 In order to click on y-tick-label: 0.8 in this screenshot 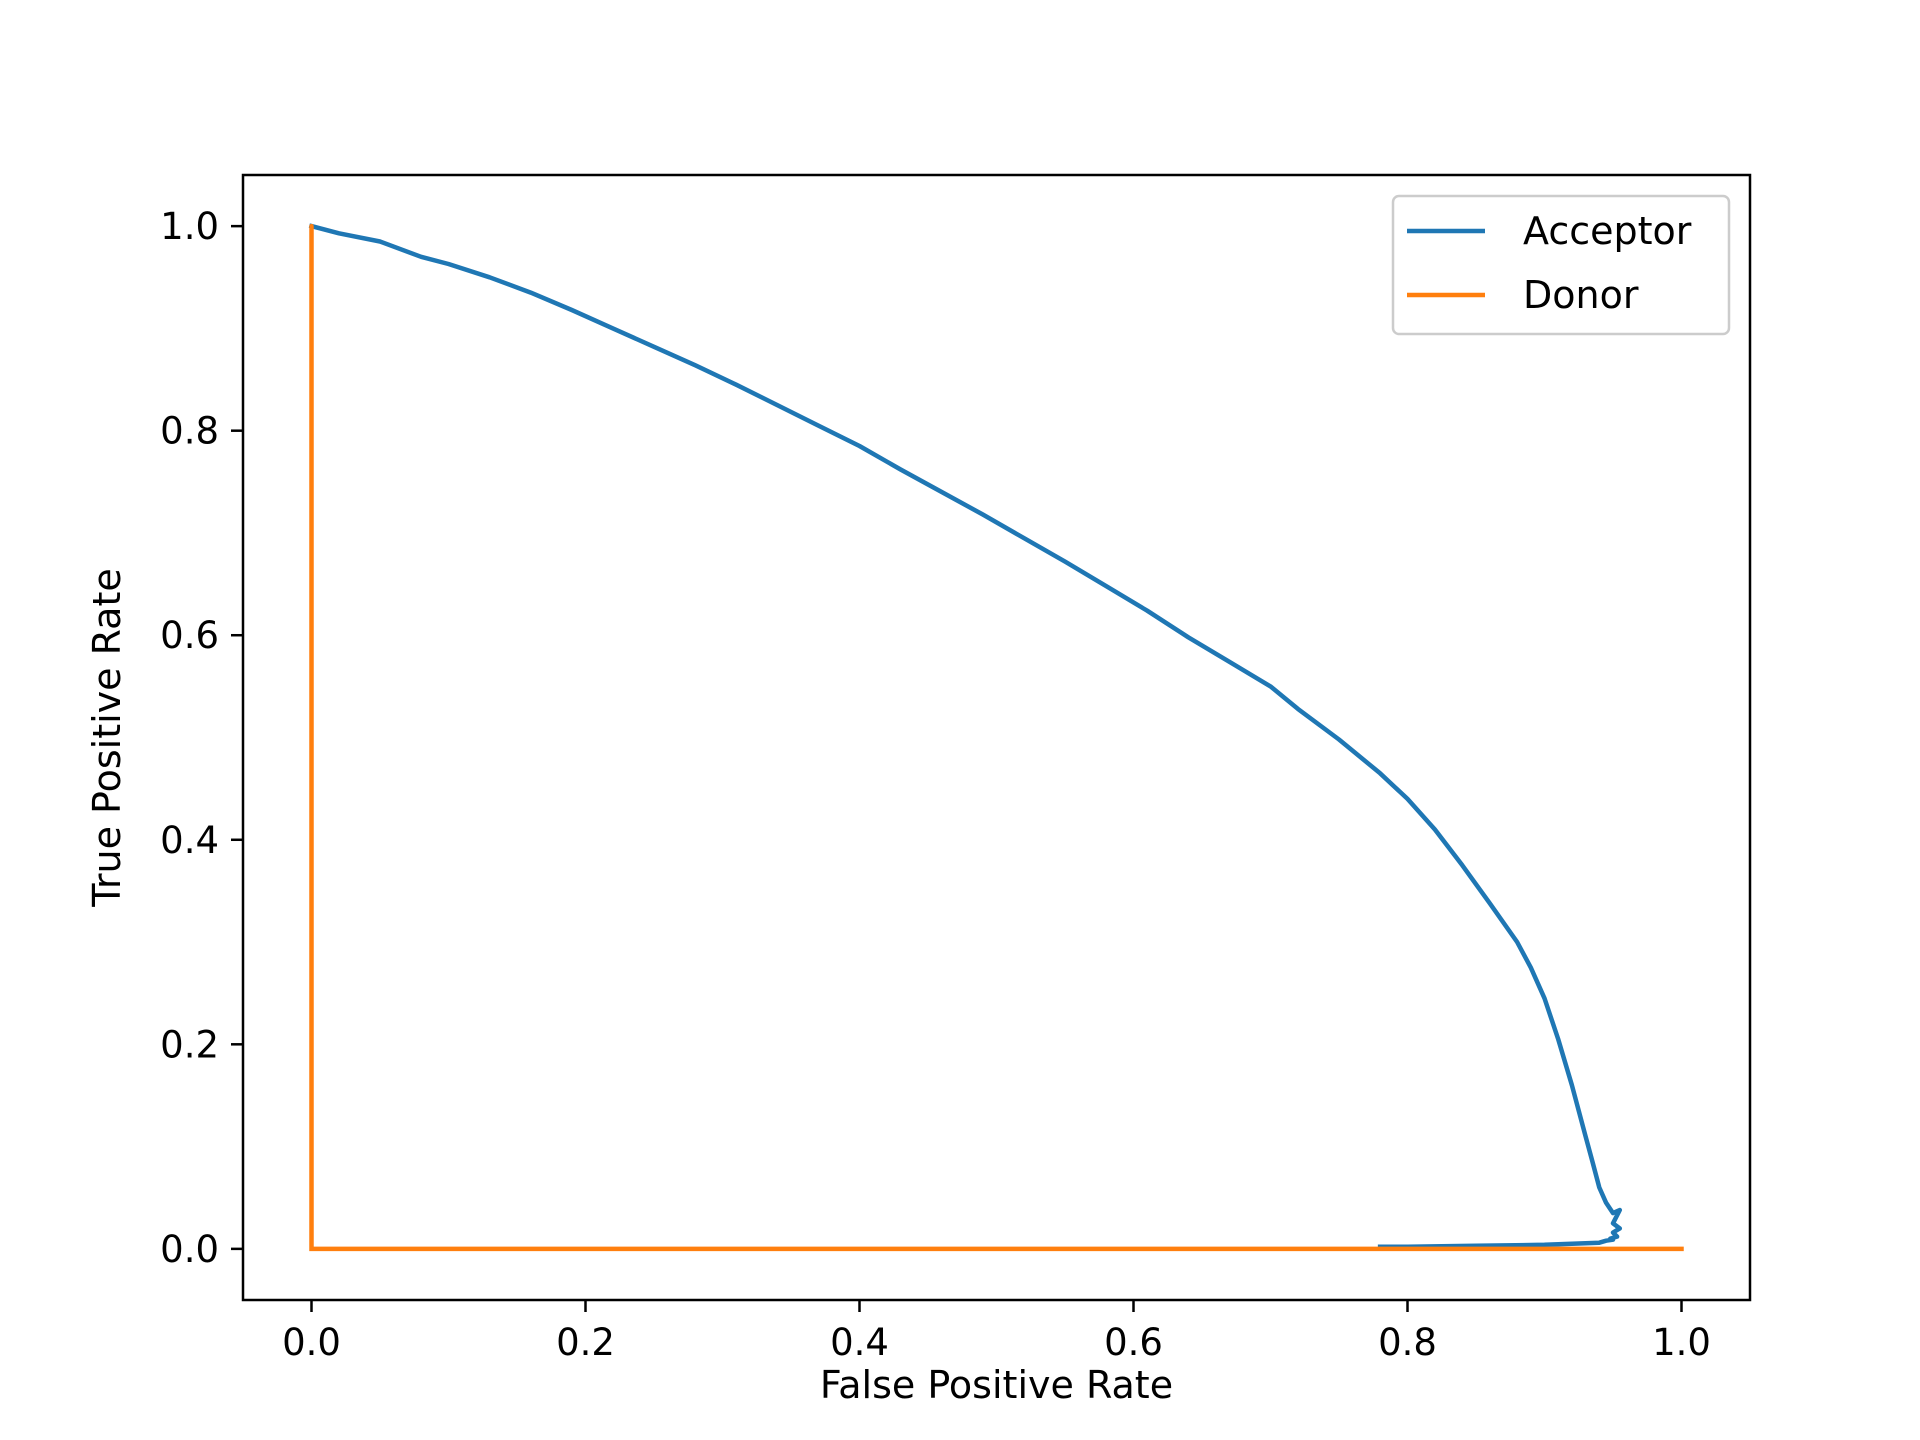, I will do `click(189, 431)`.